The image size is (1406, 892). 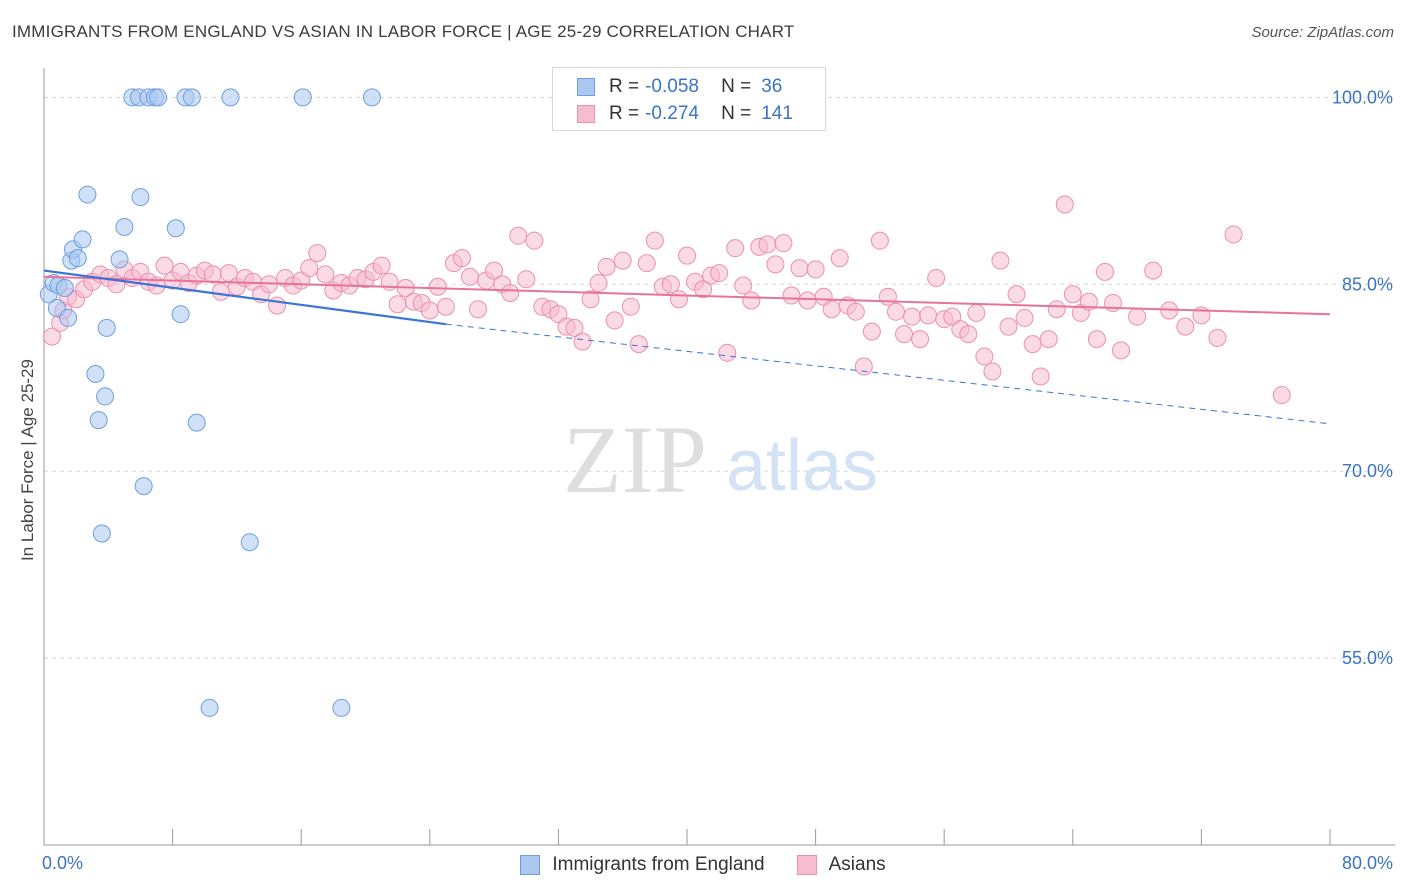 What do you see at coordinates (635, 459) in the screenshot?
I see `watermark-zip: ZIP` at bounding box center [635, 459].